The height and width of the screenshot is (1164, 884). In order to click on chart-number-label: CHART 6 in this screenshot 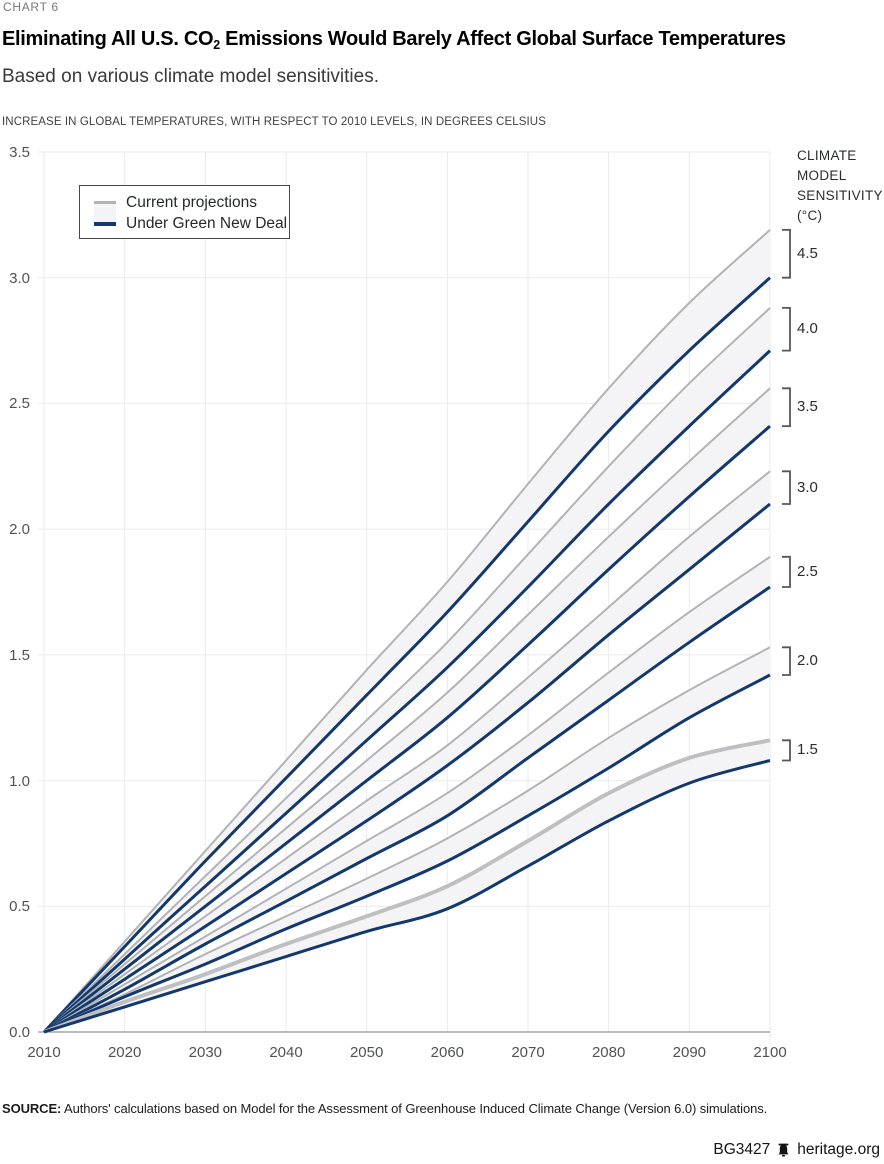, I will do `click(31, 7)`.